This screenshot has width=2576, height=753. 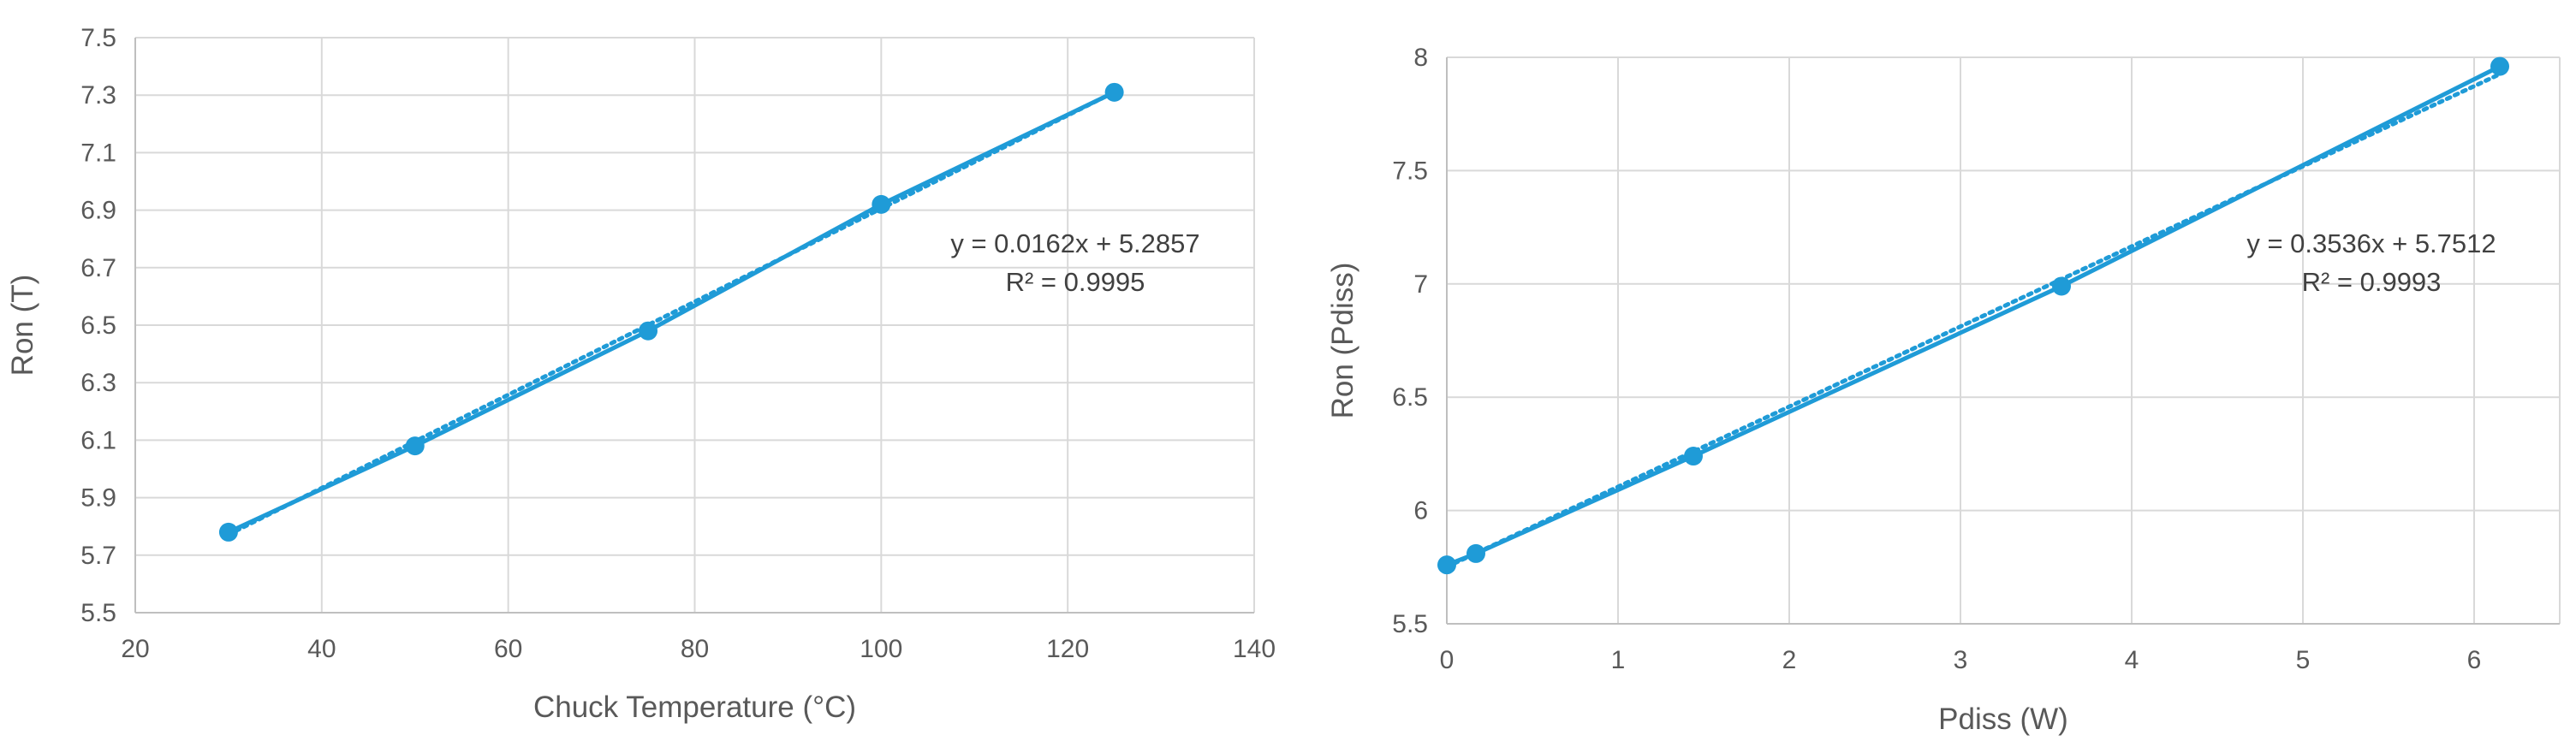 I want to click on x-tick-label: 5, so click(x=2303, y=660).